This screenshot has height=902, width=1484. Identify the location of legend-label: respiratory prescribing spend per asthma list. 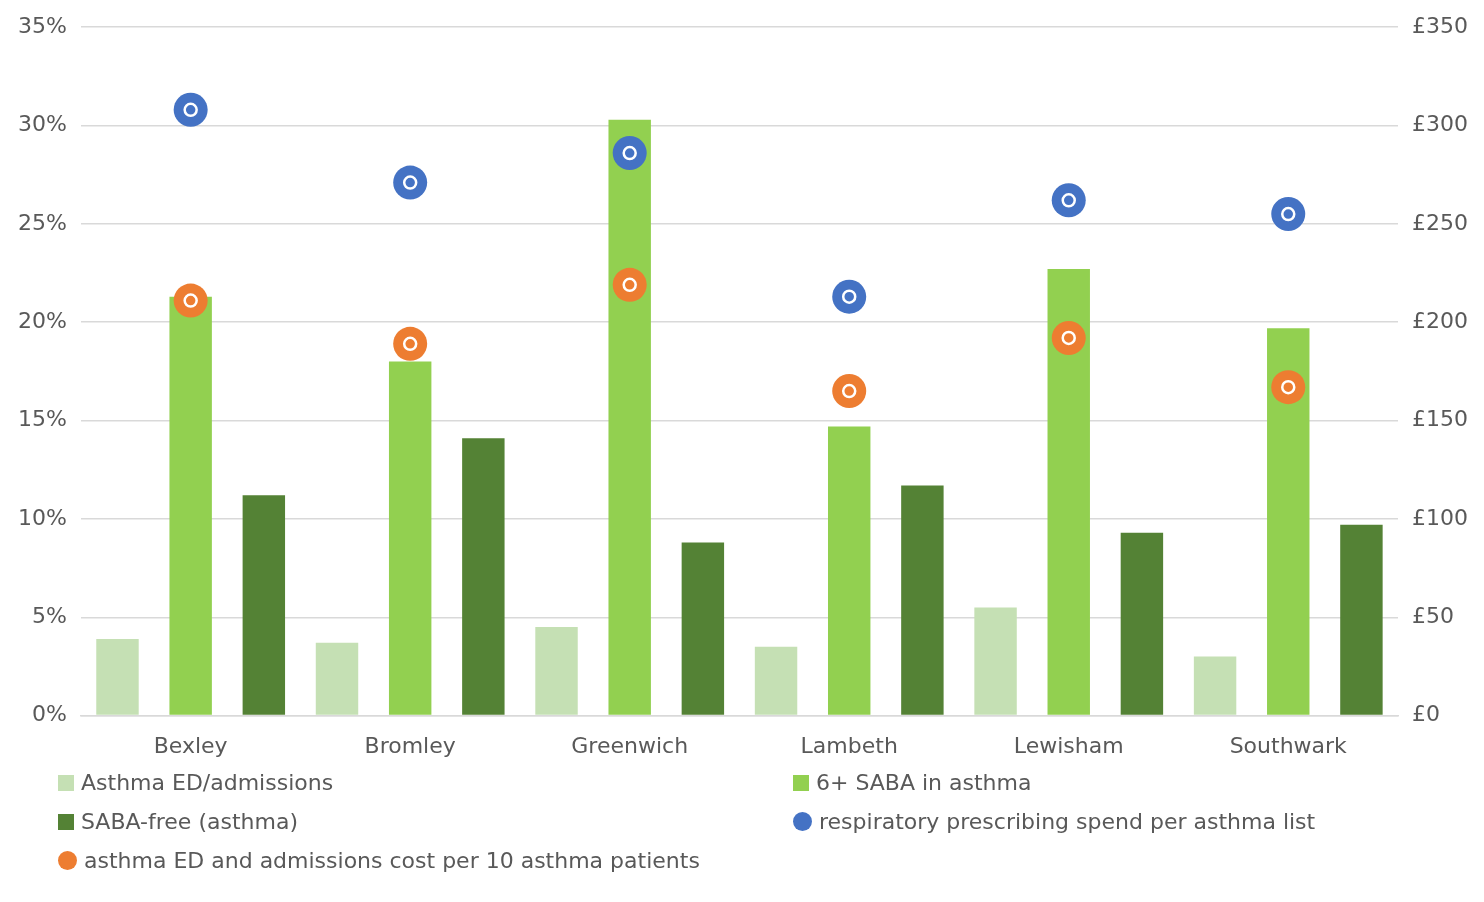
(1067, 821).